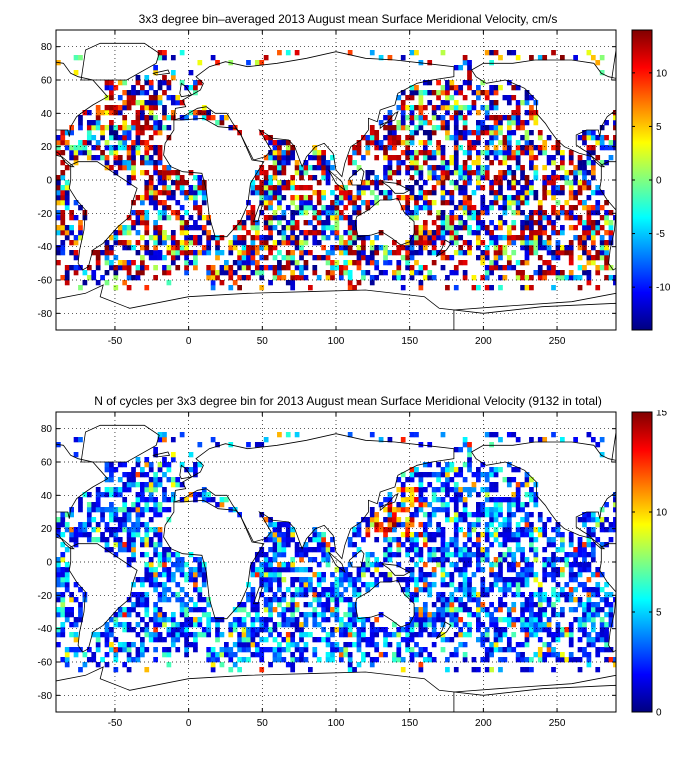  What do you see at coordinates (47, 429) in the screenshot?
I see `y-tick-label: 80` at bounding box center [47, 429].